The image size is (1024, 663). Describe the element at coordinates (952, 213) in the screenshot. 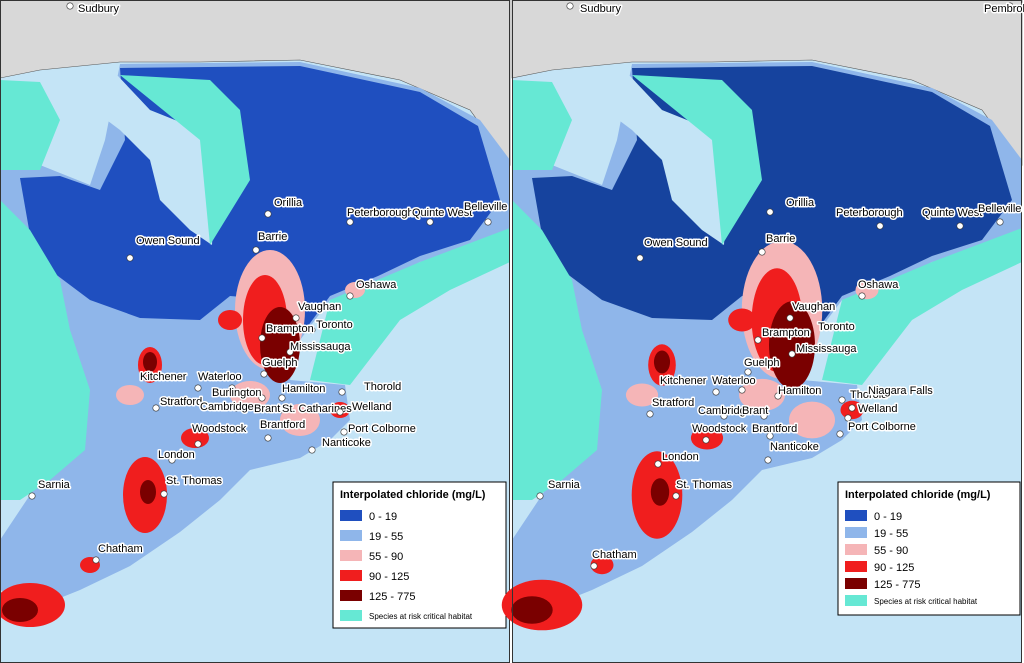

I see `city-label: Quinte West` at that location.